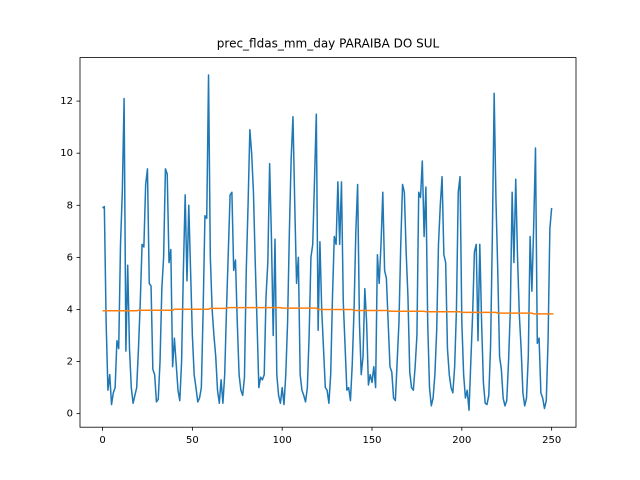 This screenshot has height=480, width=640. I want to click on x-tick-label: 50, so click(192, 440).